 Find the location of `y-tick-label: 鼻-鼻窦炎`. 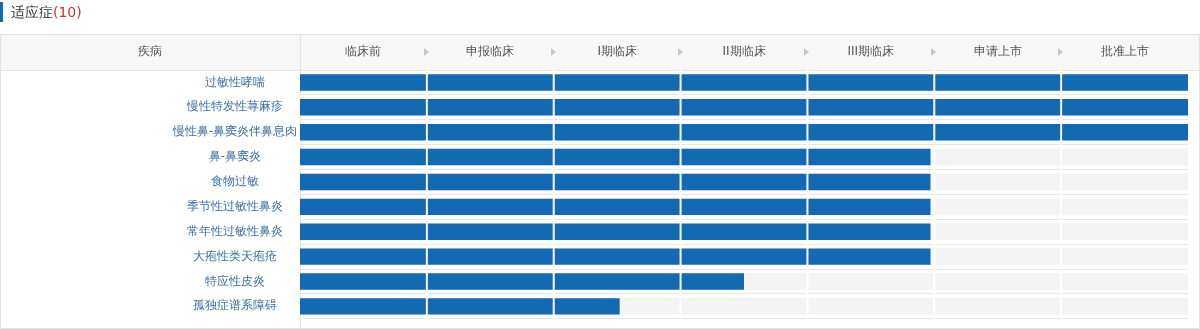

y-tick-label: 鼻-鼻窦炎 is located at coordinates (235, 156).